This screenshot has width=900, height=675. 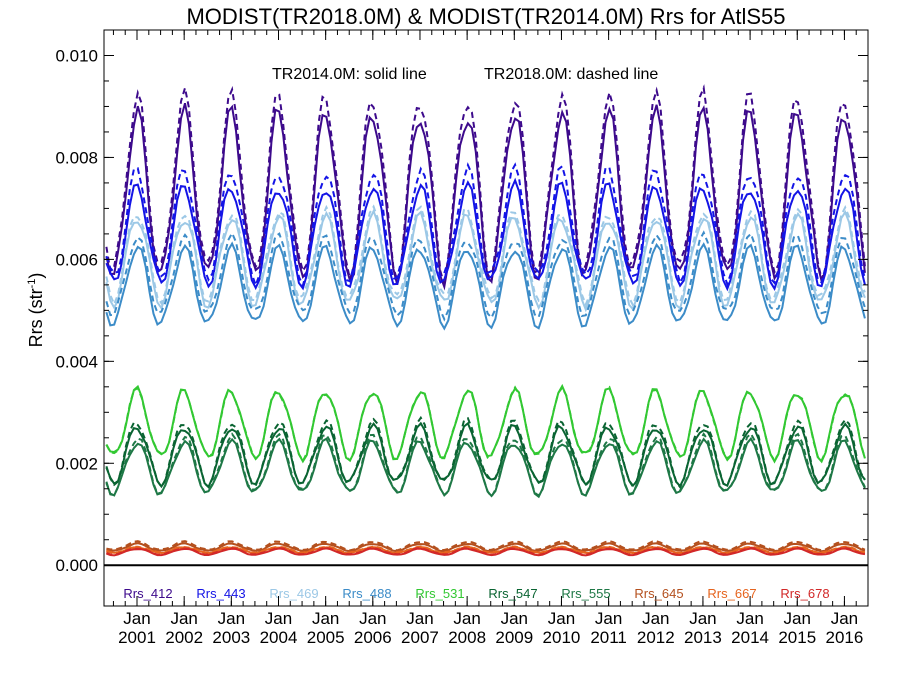 I want to click on x-tick-label-year: 2007, so click(x=420, y=637).